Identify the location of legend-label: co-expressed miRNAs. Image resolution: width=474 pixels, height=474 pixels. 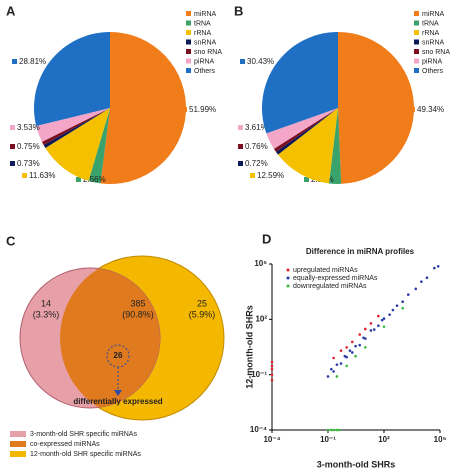
(65, 444).